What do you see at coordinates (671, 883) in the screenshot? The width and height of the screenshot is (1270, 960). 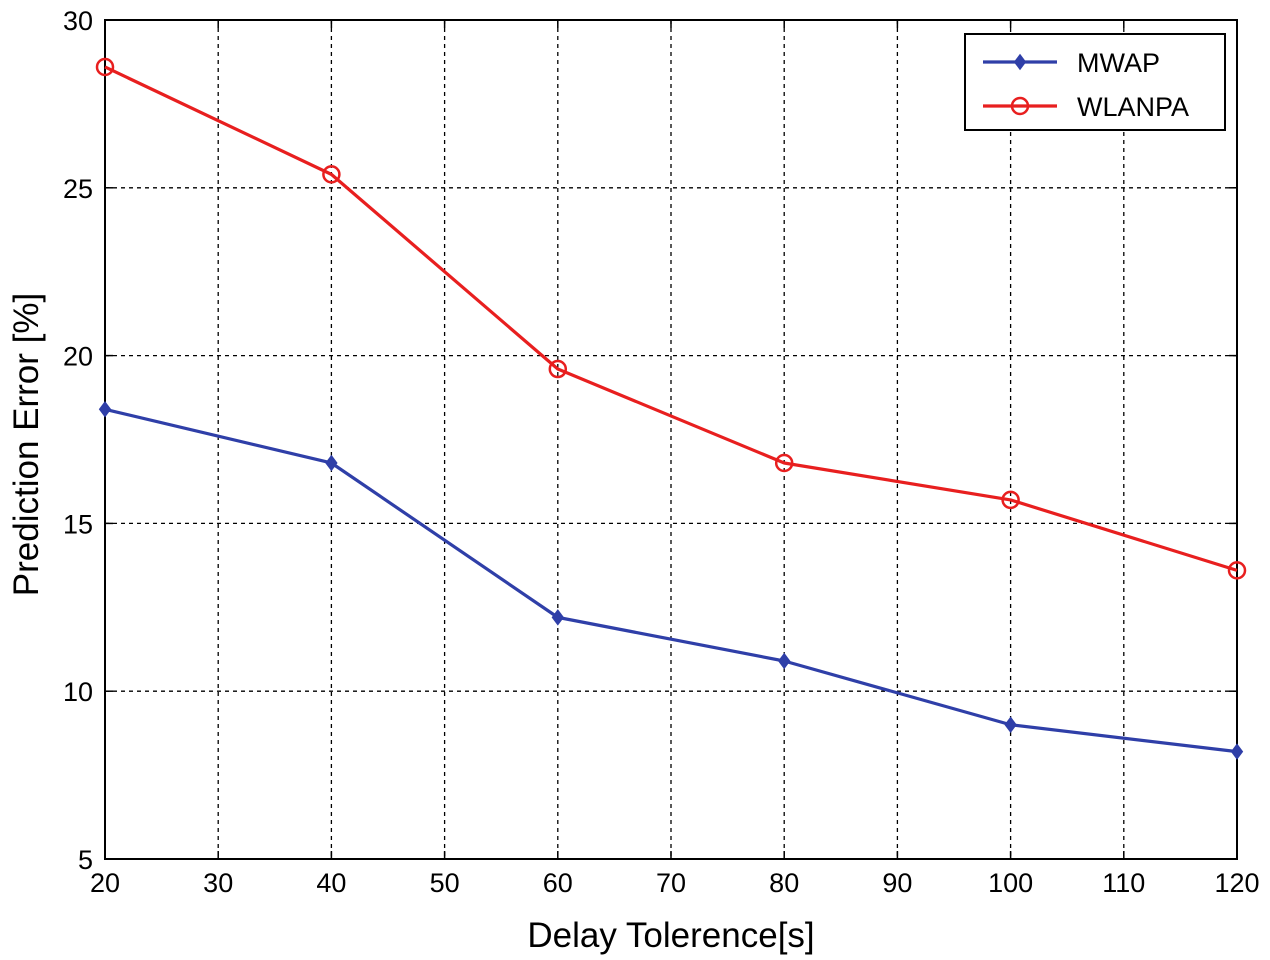 I see `x-tick-label: 70` at bounding box center [671, 883].